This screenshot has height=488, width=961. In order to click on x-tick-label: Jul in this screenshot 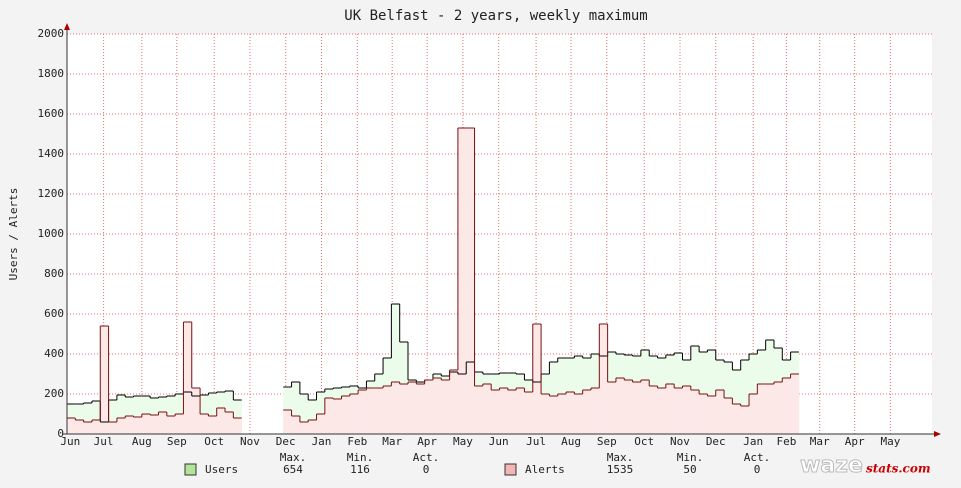, I will do `click(104, 441)`.